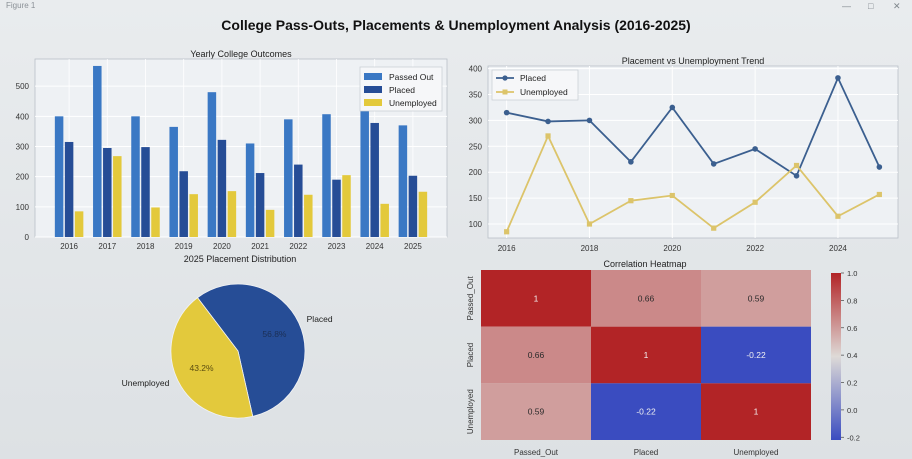  I want to click on bar-x-tick-label: 2025, so click(413, 246).